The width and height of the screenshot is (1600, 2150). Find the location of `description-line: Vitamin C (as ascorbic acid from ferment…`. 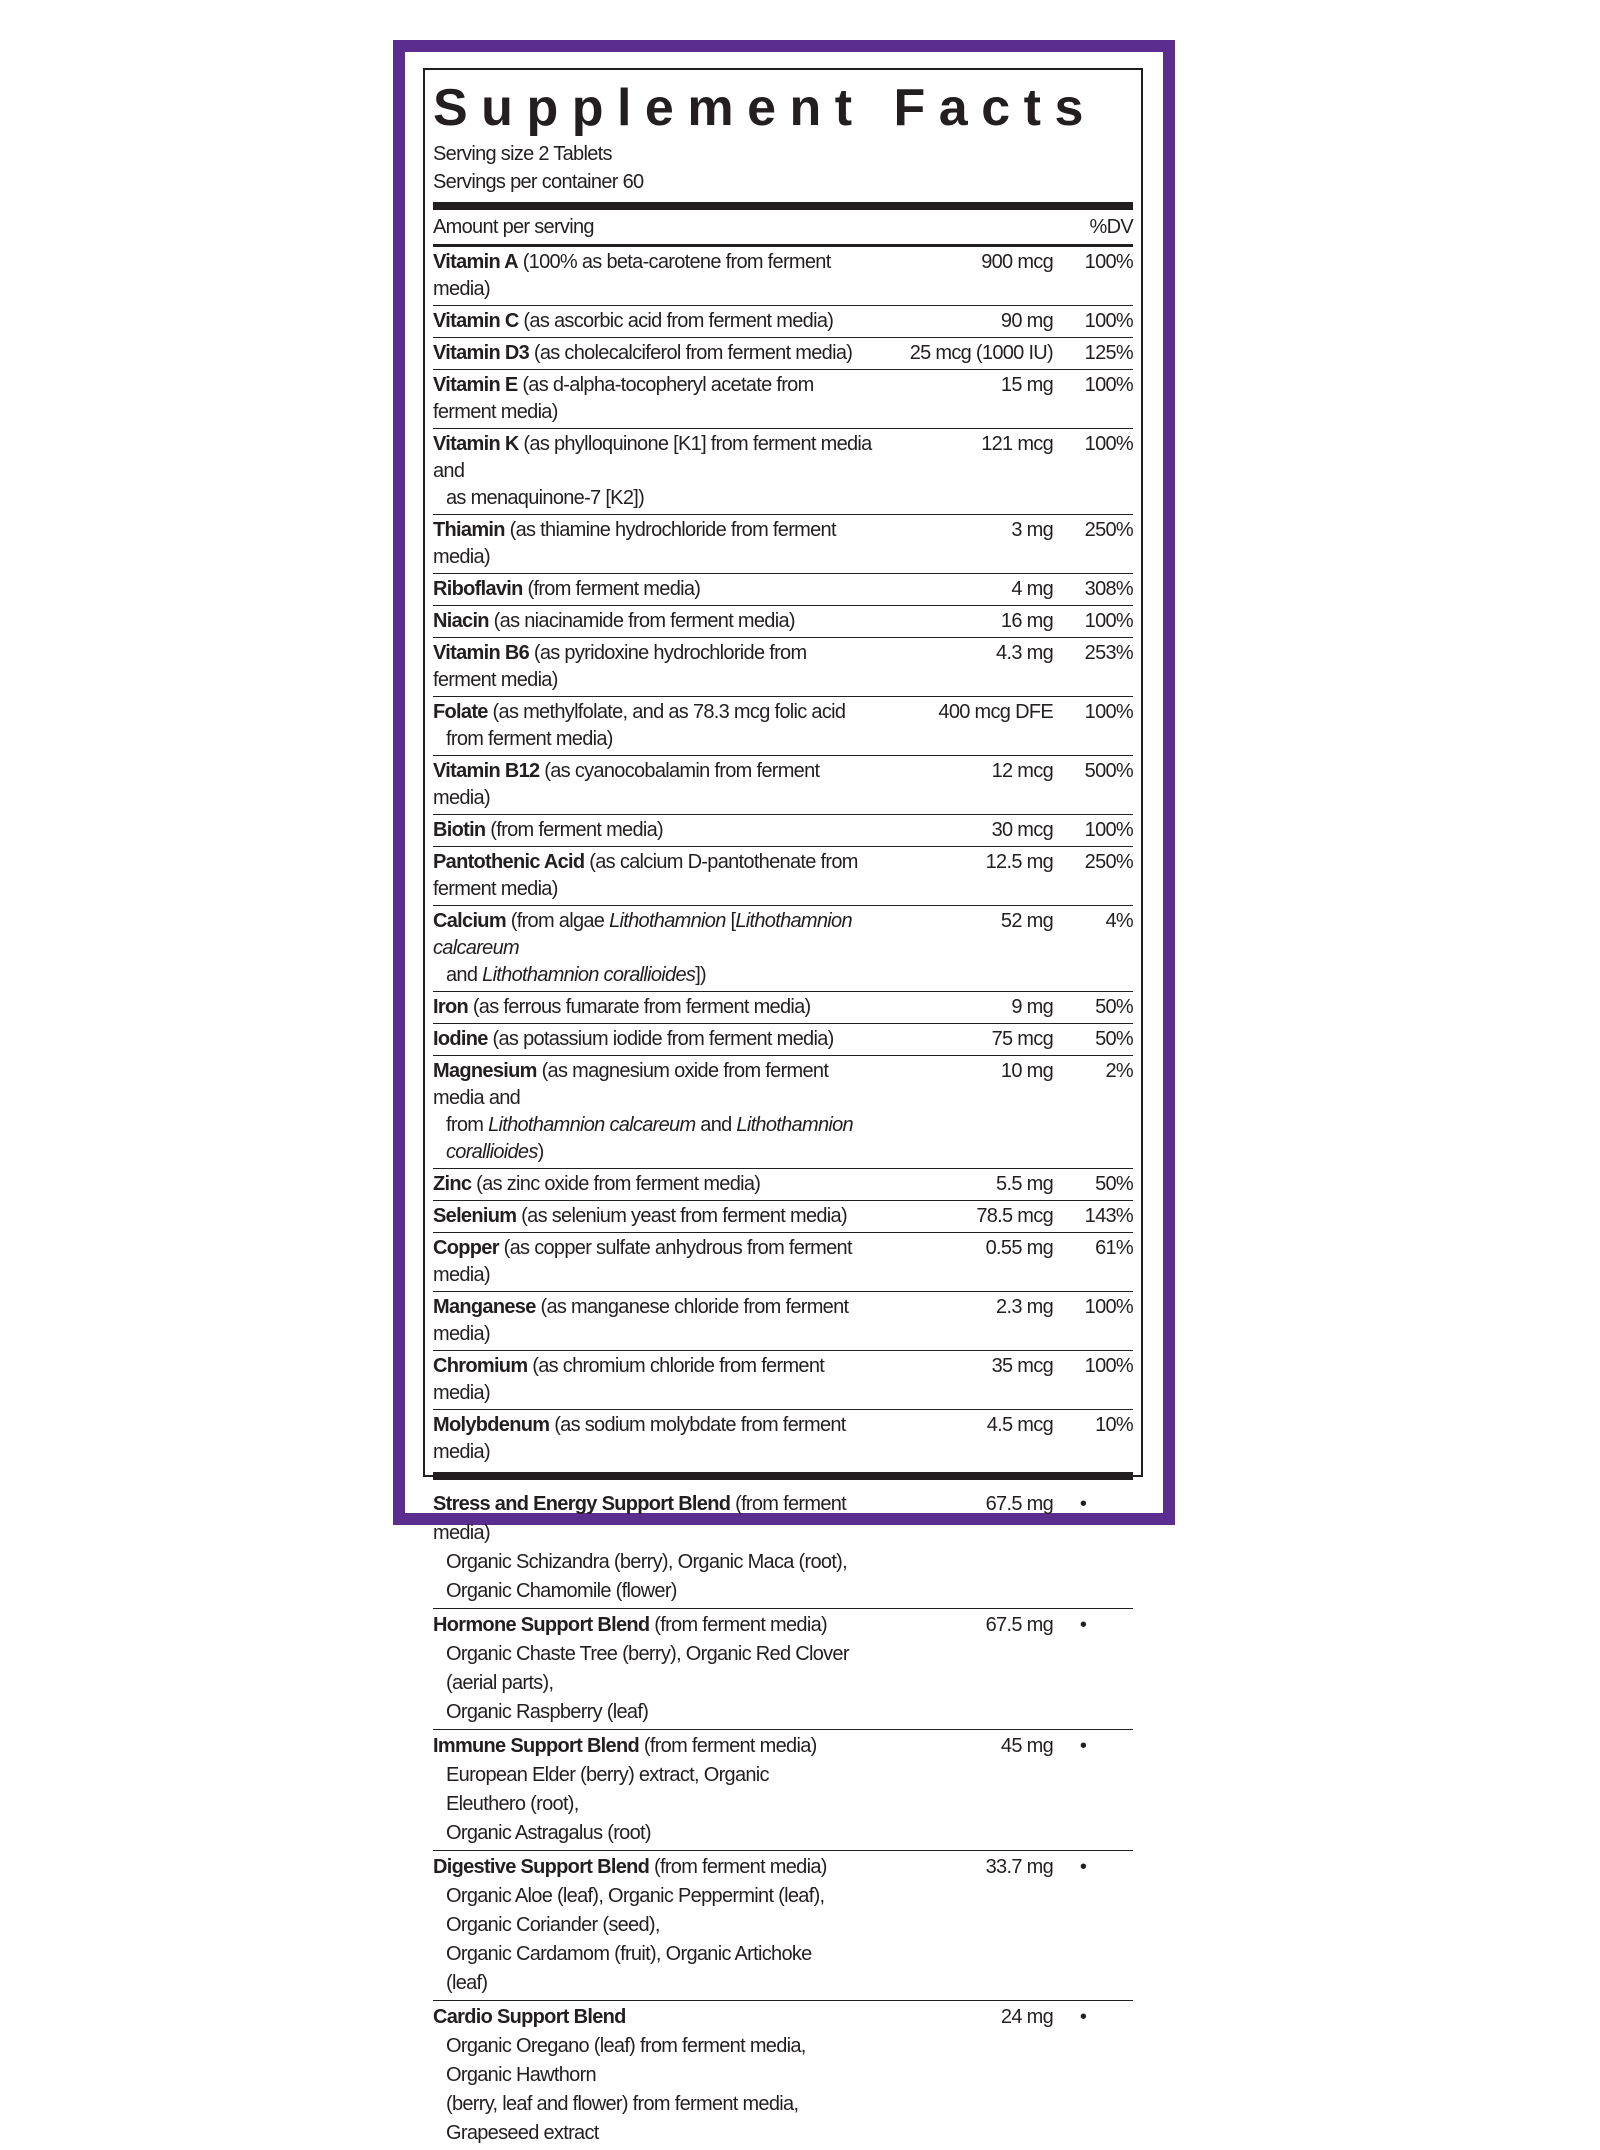

description-line: Vitamin C (as ascorbic acid from ferment… is located at coordinates (653, 321).